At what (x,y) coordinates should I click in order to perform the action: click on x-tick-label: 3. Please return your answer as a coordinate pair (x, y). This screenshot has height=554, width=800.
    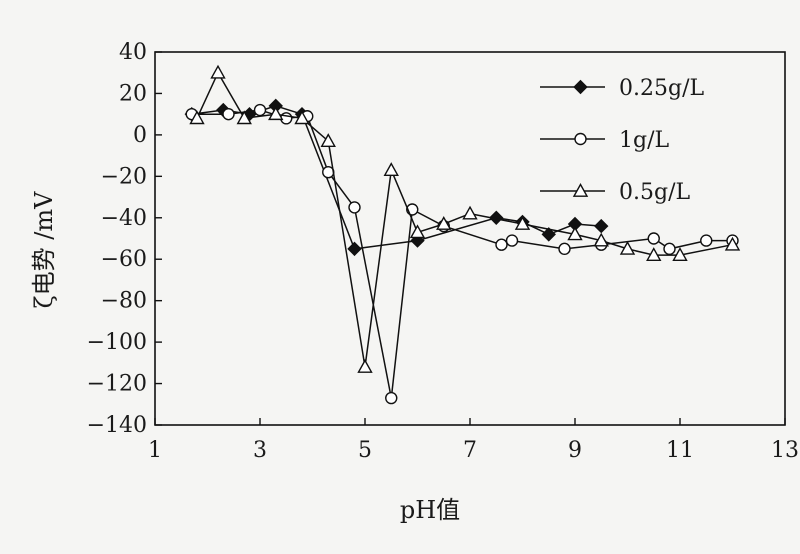
    Looking at the image, I should click on (260, 450).